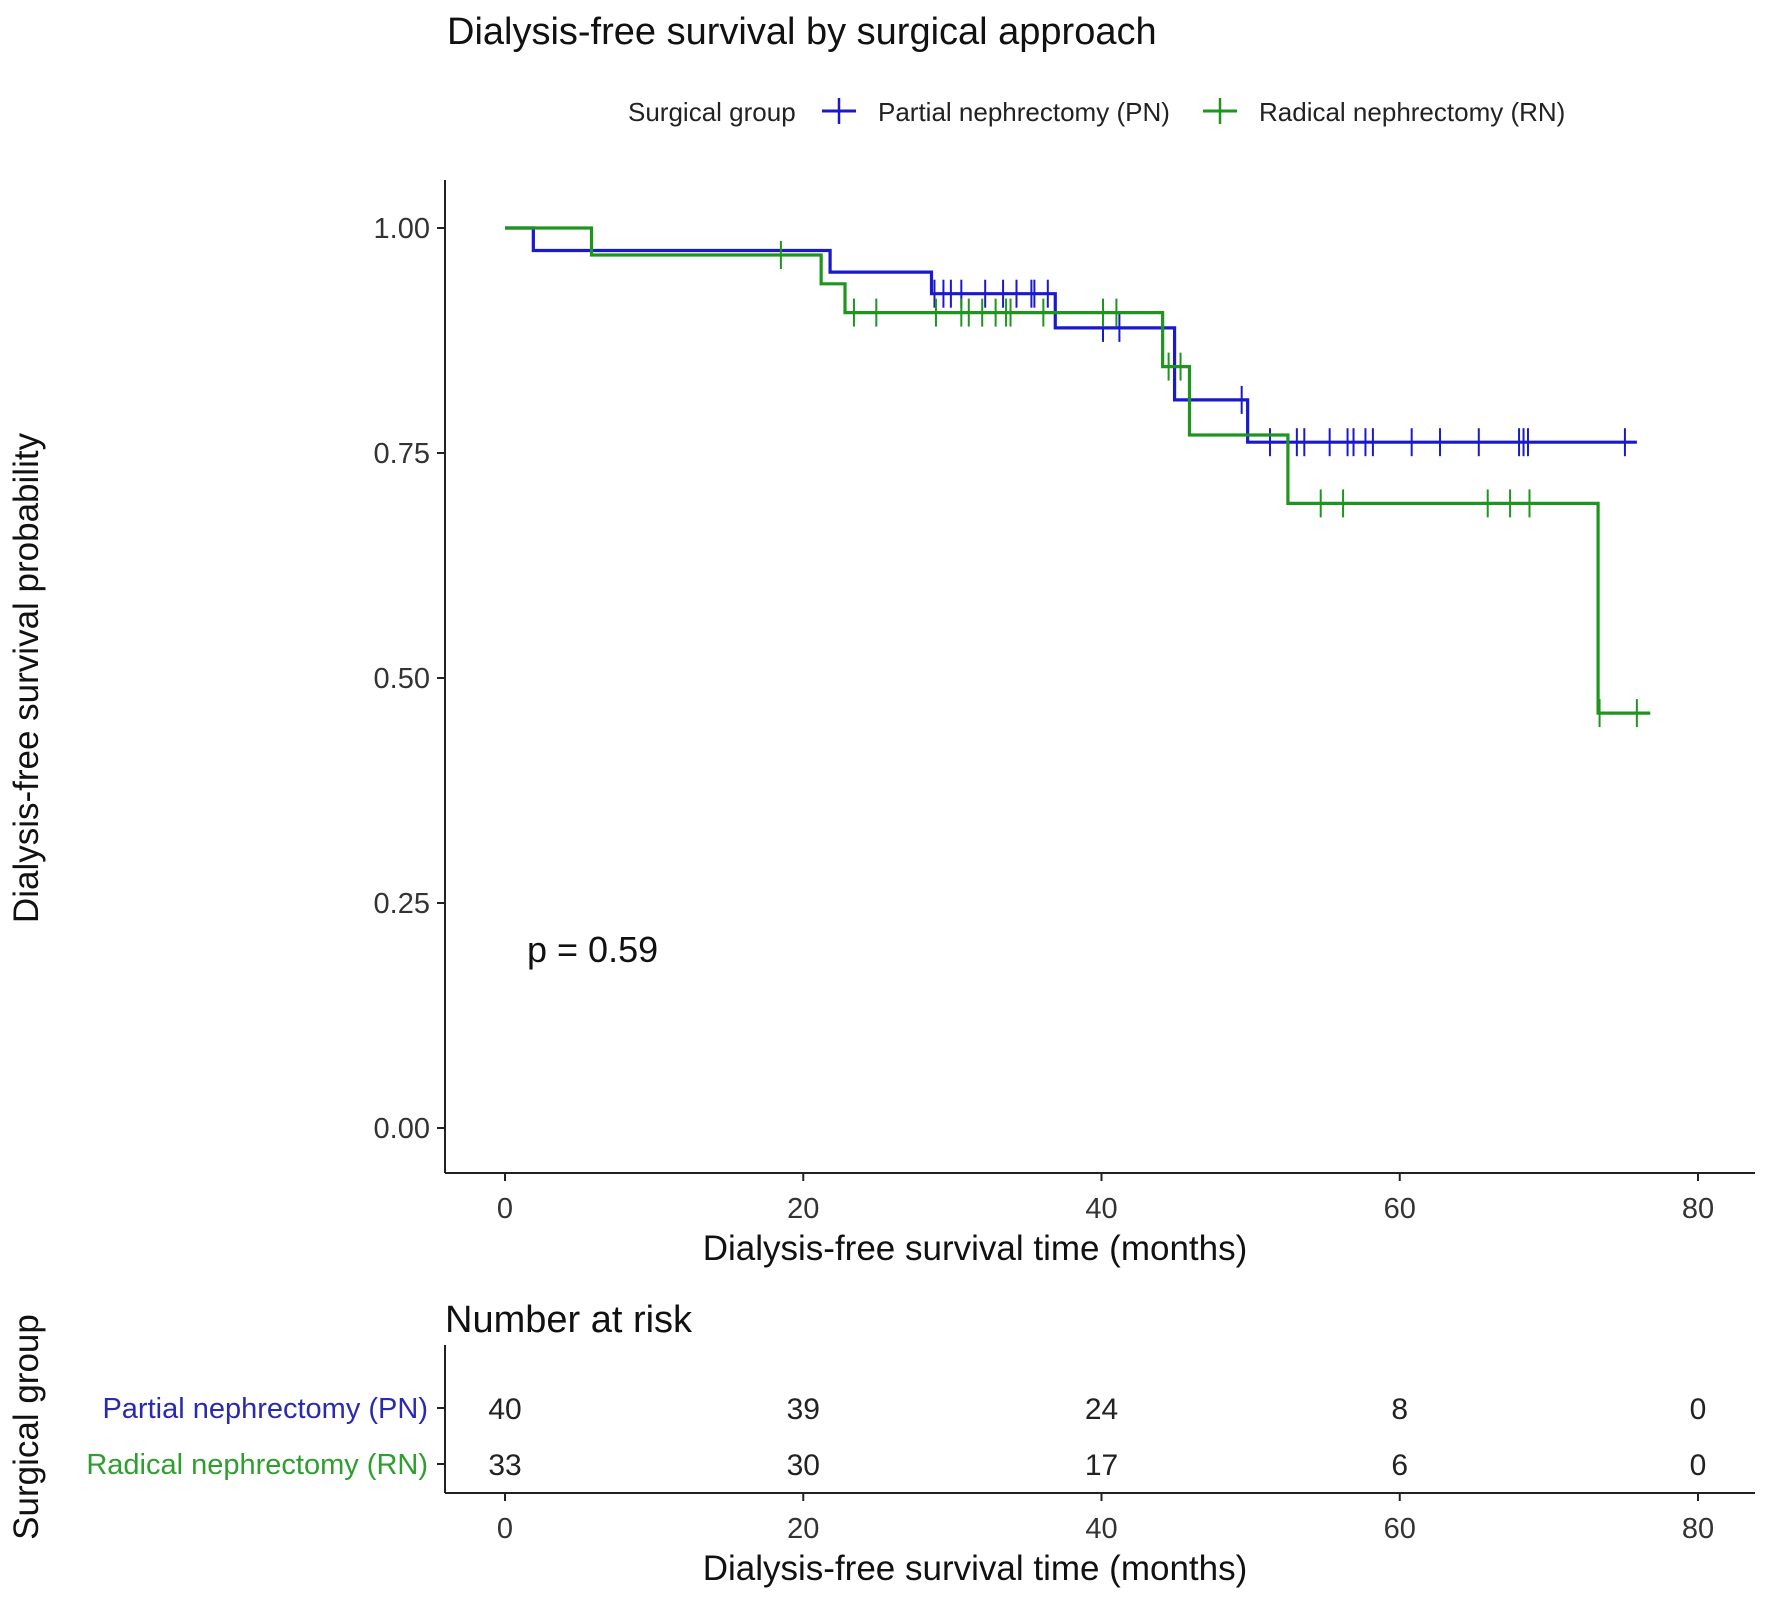 The image size is (1772, 1605). What do you see at coordinates (1698, 1409) in the screenshot?
I see `risk-count-pn: 0` at bounding box center [1698, 1409].